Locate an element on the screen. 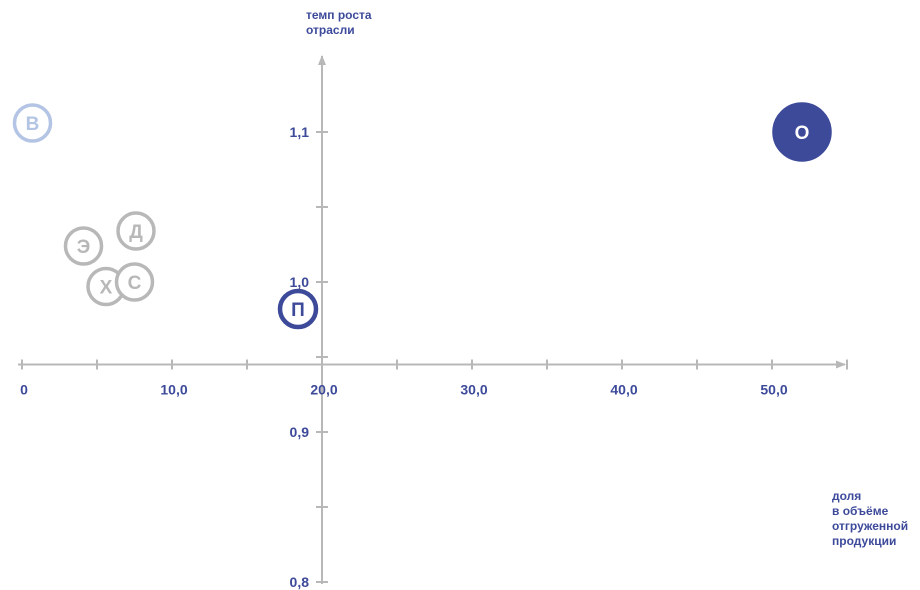 The width and height of the screenshot is (920, 590). x-tick-label: 40,0 is located at coordinates (623, 390).